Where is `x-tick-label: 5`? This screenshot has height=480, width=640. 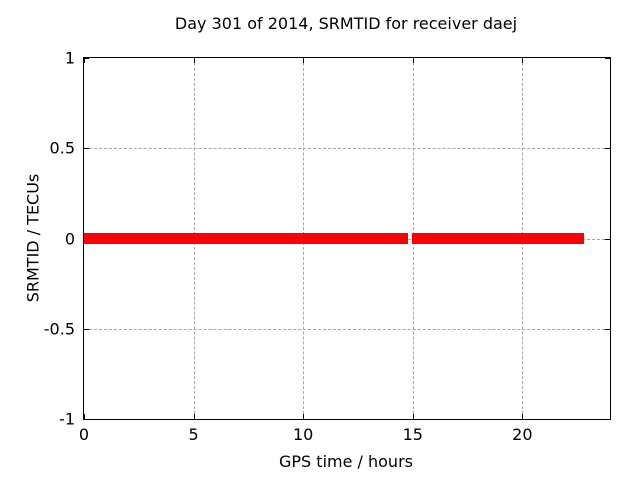
x-tick-label: 5 is located at coordinates (193, 434).